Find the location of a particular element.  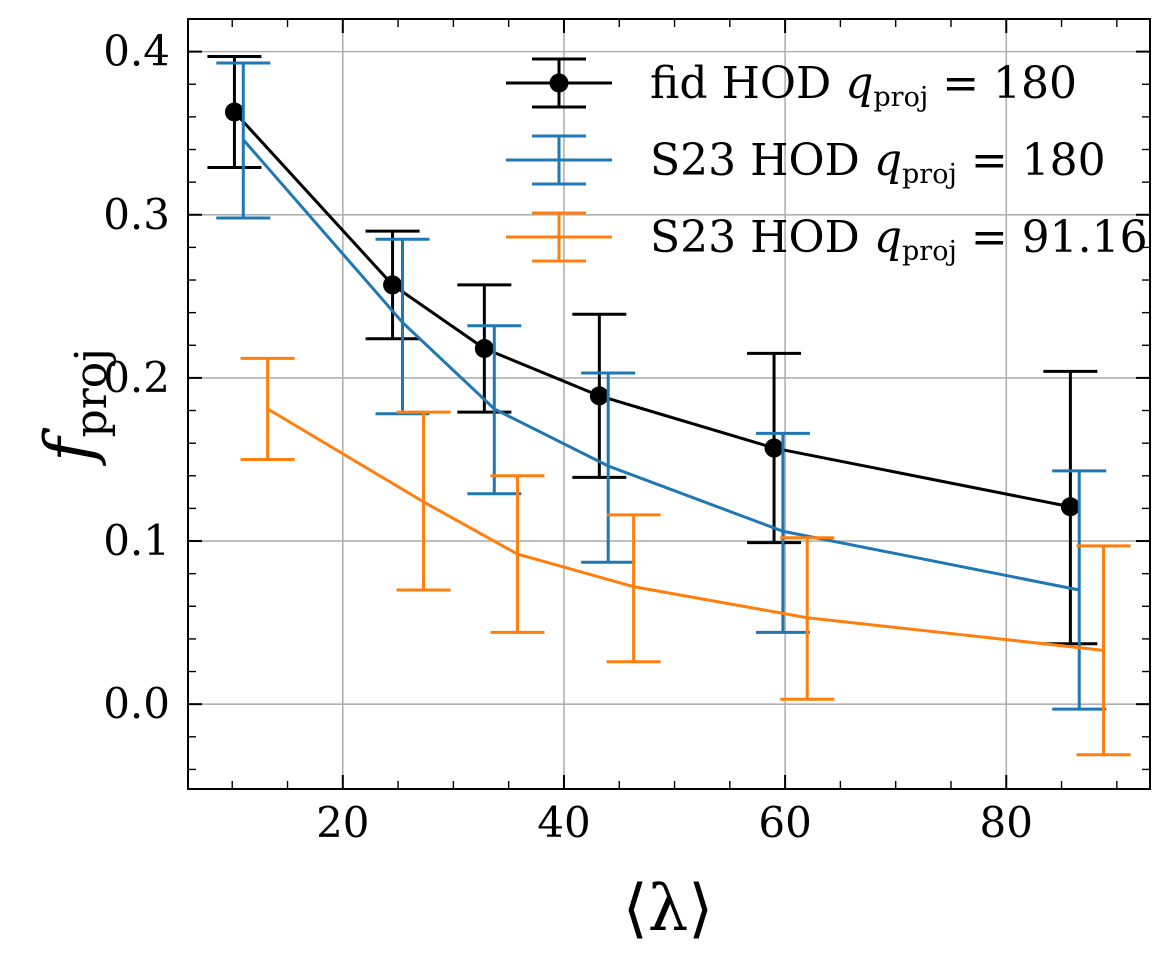

y-tick-label: 0.3 is located at coordinates (136, 214).